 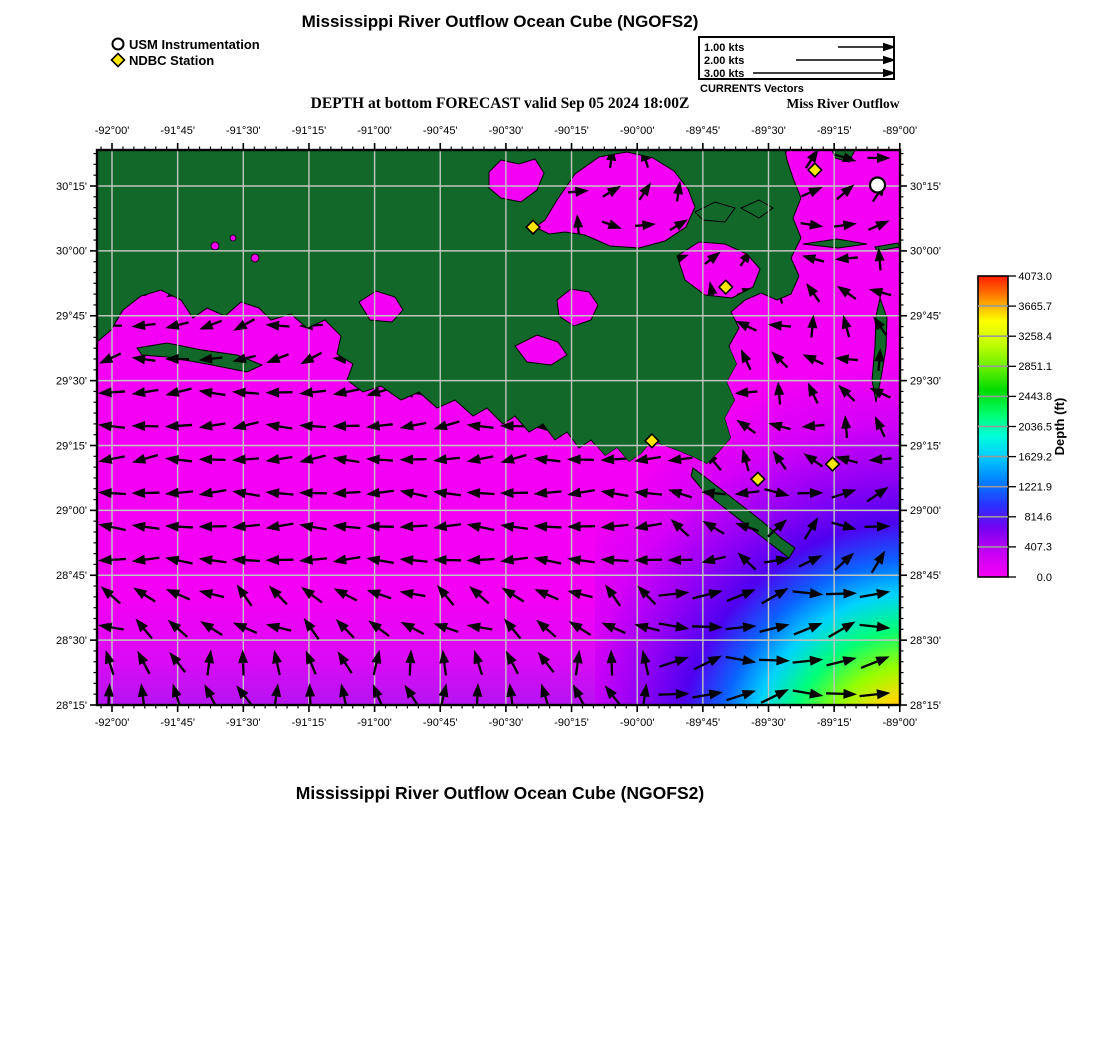 What do you see at coordinates (925, 187) in the screenshot?
I see `lat-tick-label-right: 30°15'` at bounding box center [925, 187].